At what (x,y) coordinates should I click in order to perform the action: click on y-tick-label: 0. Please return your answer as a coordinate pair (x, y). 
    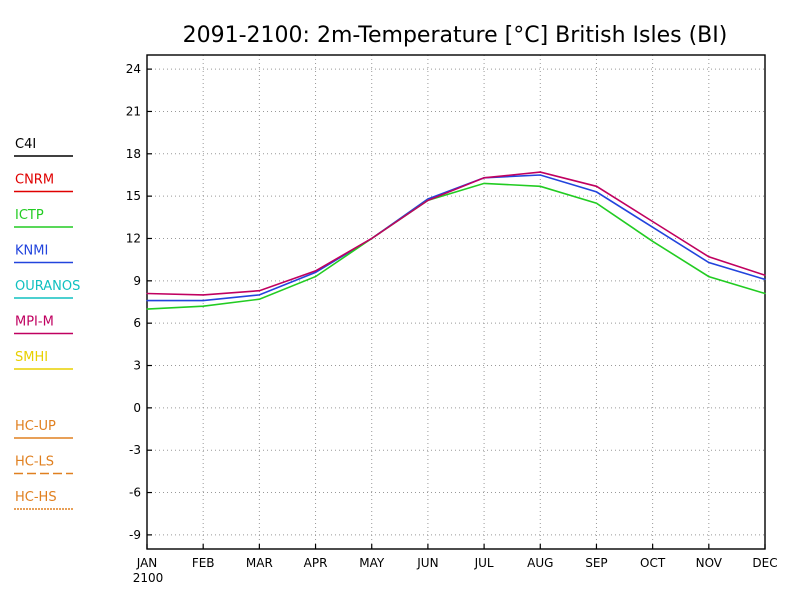
    Looking at the image, I should click on (137, 408).